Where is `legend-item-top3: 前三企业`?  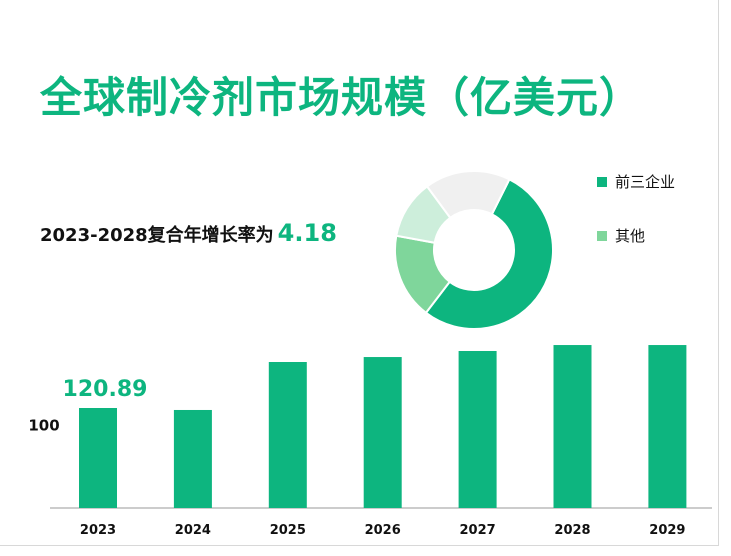 legend-item-top3: 前三企业 is located at coordinates (636, 181).